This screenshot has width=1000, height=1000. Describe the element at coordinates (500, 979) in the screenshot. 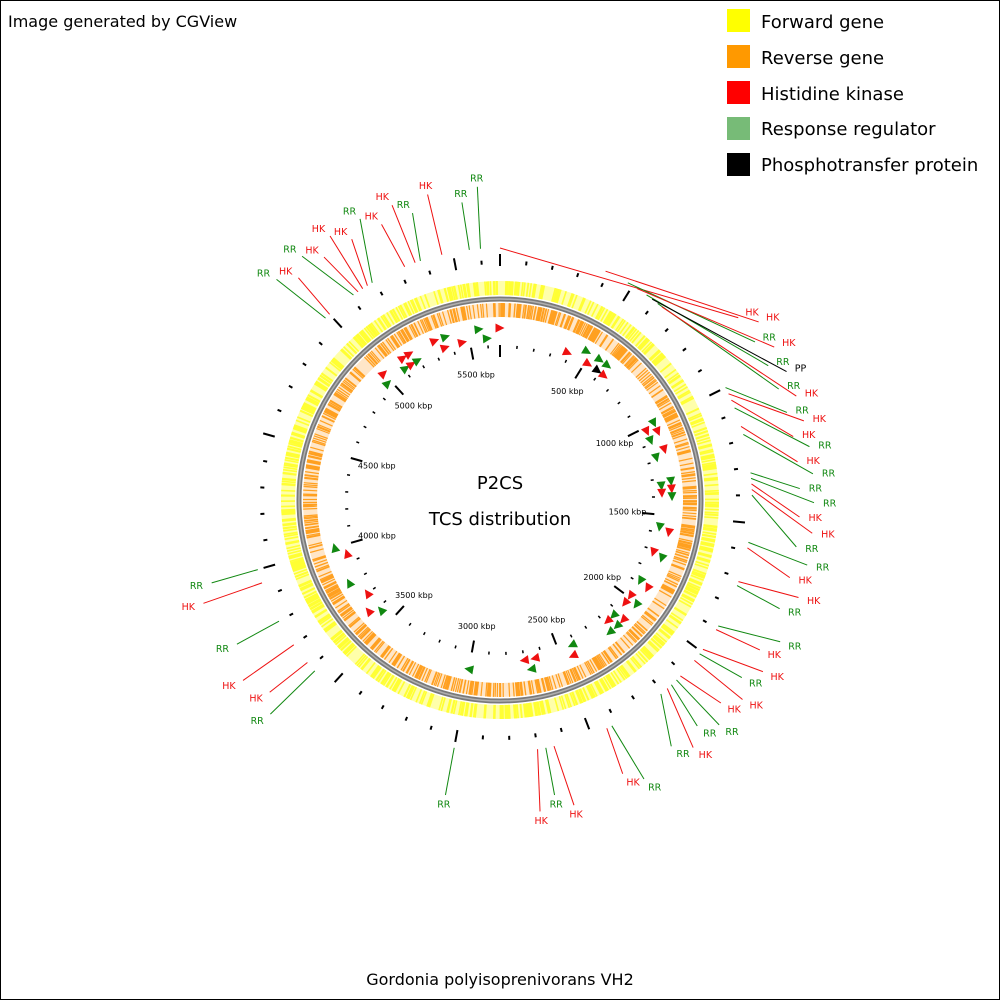

I see `organism-caption: Gordonia polyisoprenivorans VH2` at that location.